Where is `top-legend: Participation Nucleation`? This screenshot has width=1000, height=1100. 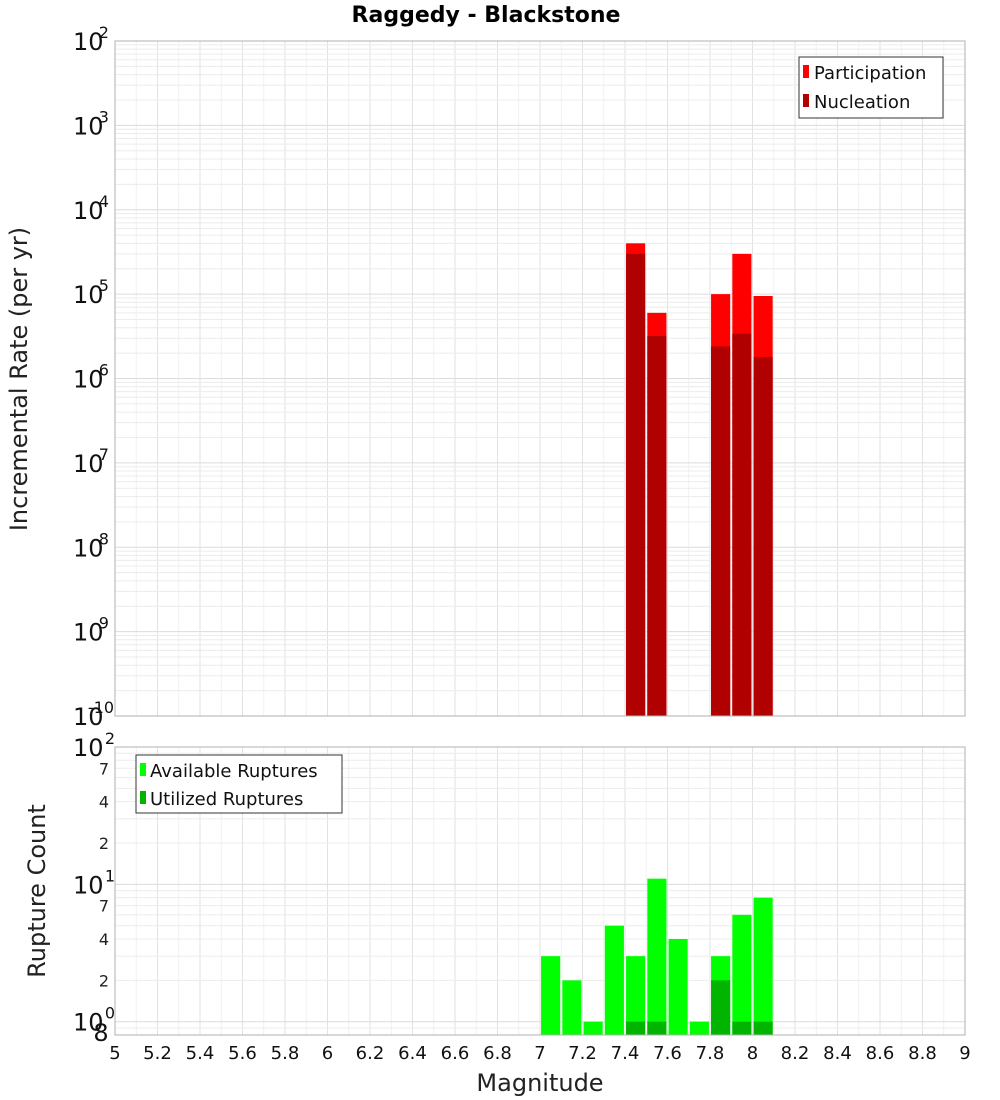
top-legend: Participation Nucleation is located at coordinates (871, 87).